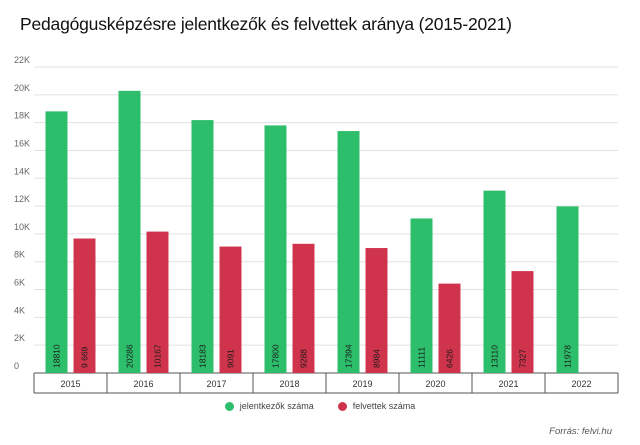 This screenshot has width=640, height=445. I want to click on y-tick-label: 16K, so click(22, 143).